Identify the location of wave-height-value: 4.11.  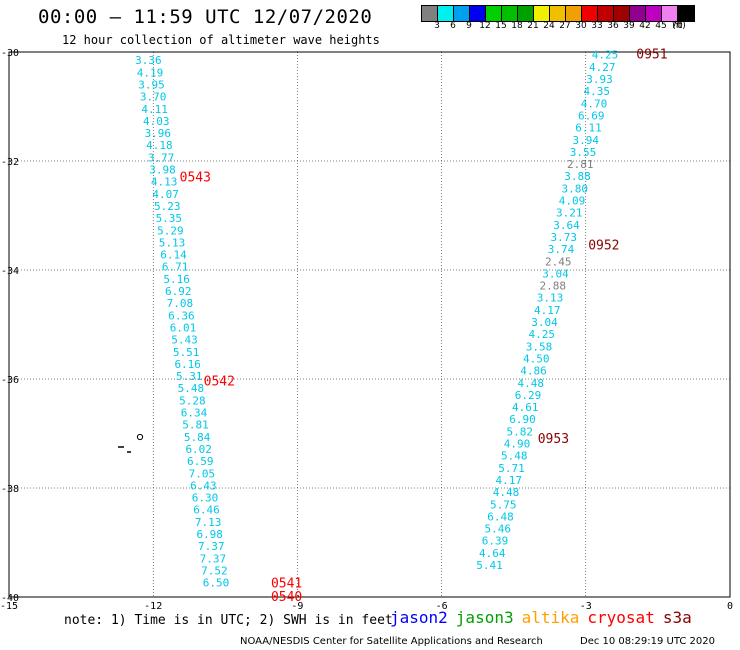
(154, 109).